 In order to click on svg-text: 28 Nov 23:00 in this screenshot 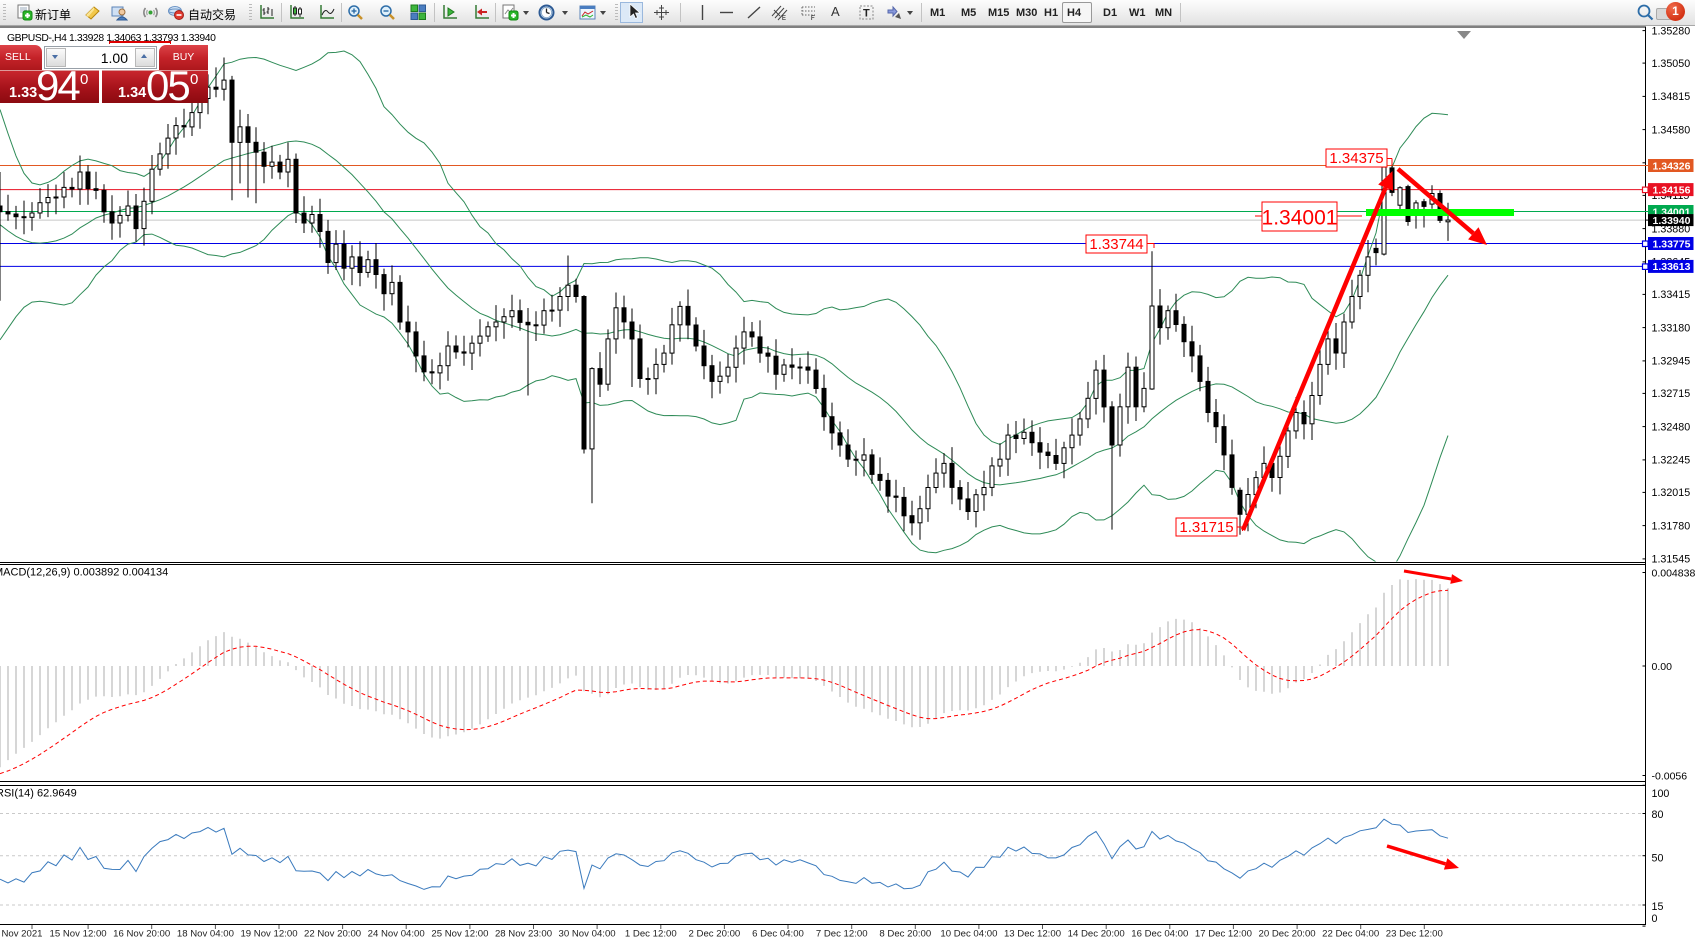, I will do `click(523, 934)`.